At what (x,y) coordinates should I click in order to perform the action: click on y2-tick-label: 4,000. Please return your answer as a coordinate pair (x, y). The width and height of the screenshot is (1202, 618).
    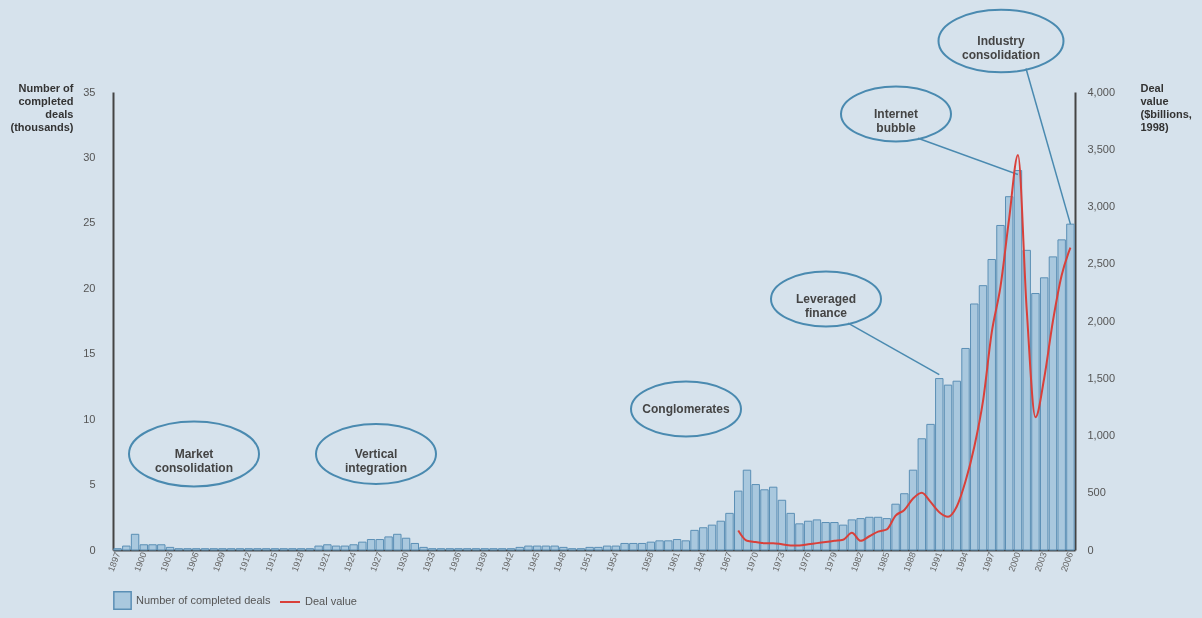
    Looking at the image, I should click on (1101, 91).